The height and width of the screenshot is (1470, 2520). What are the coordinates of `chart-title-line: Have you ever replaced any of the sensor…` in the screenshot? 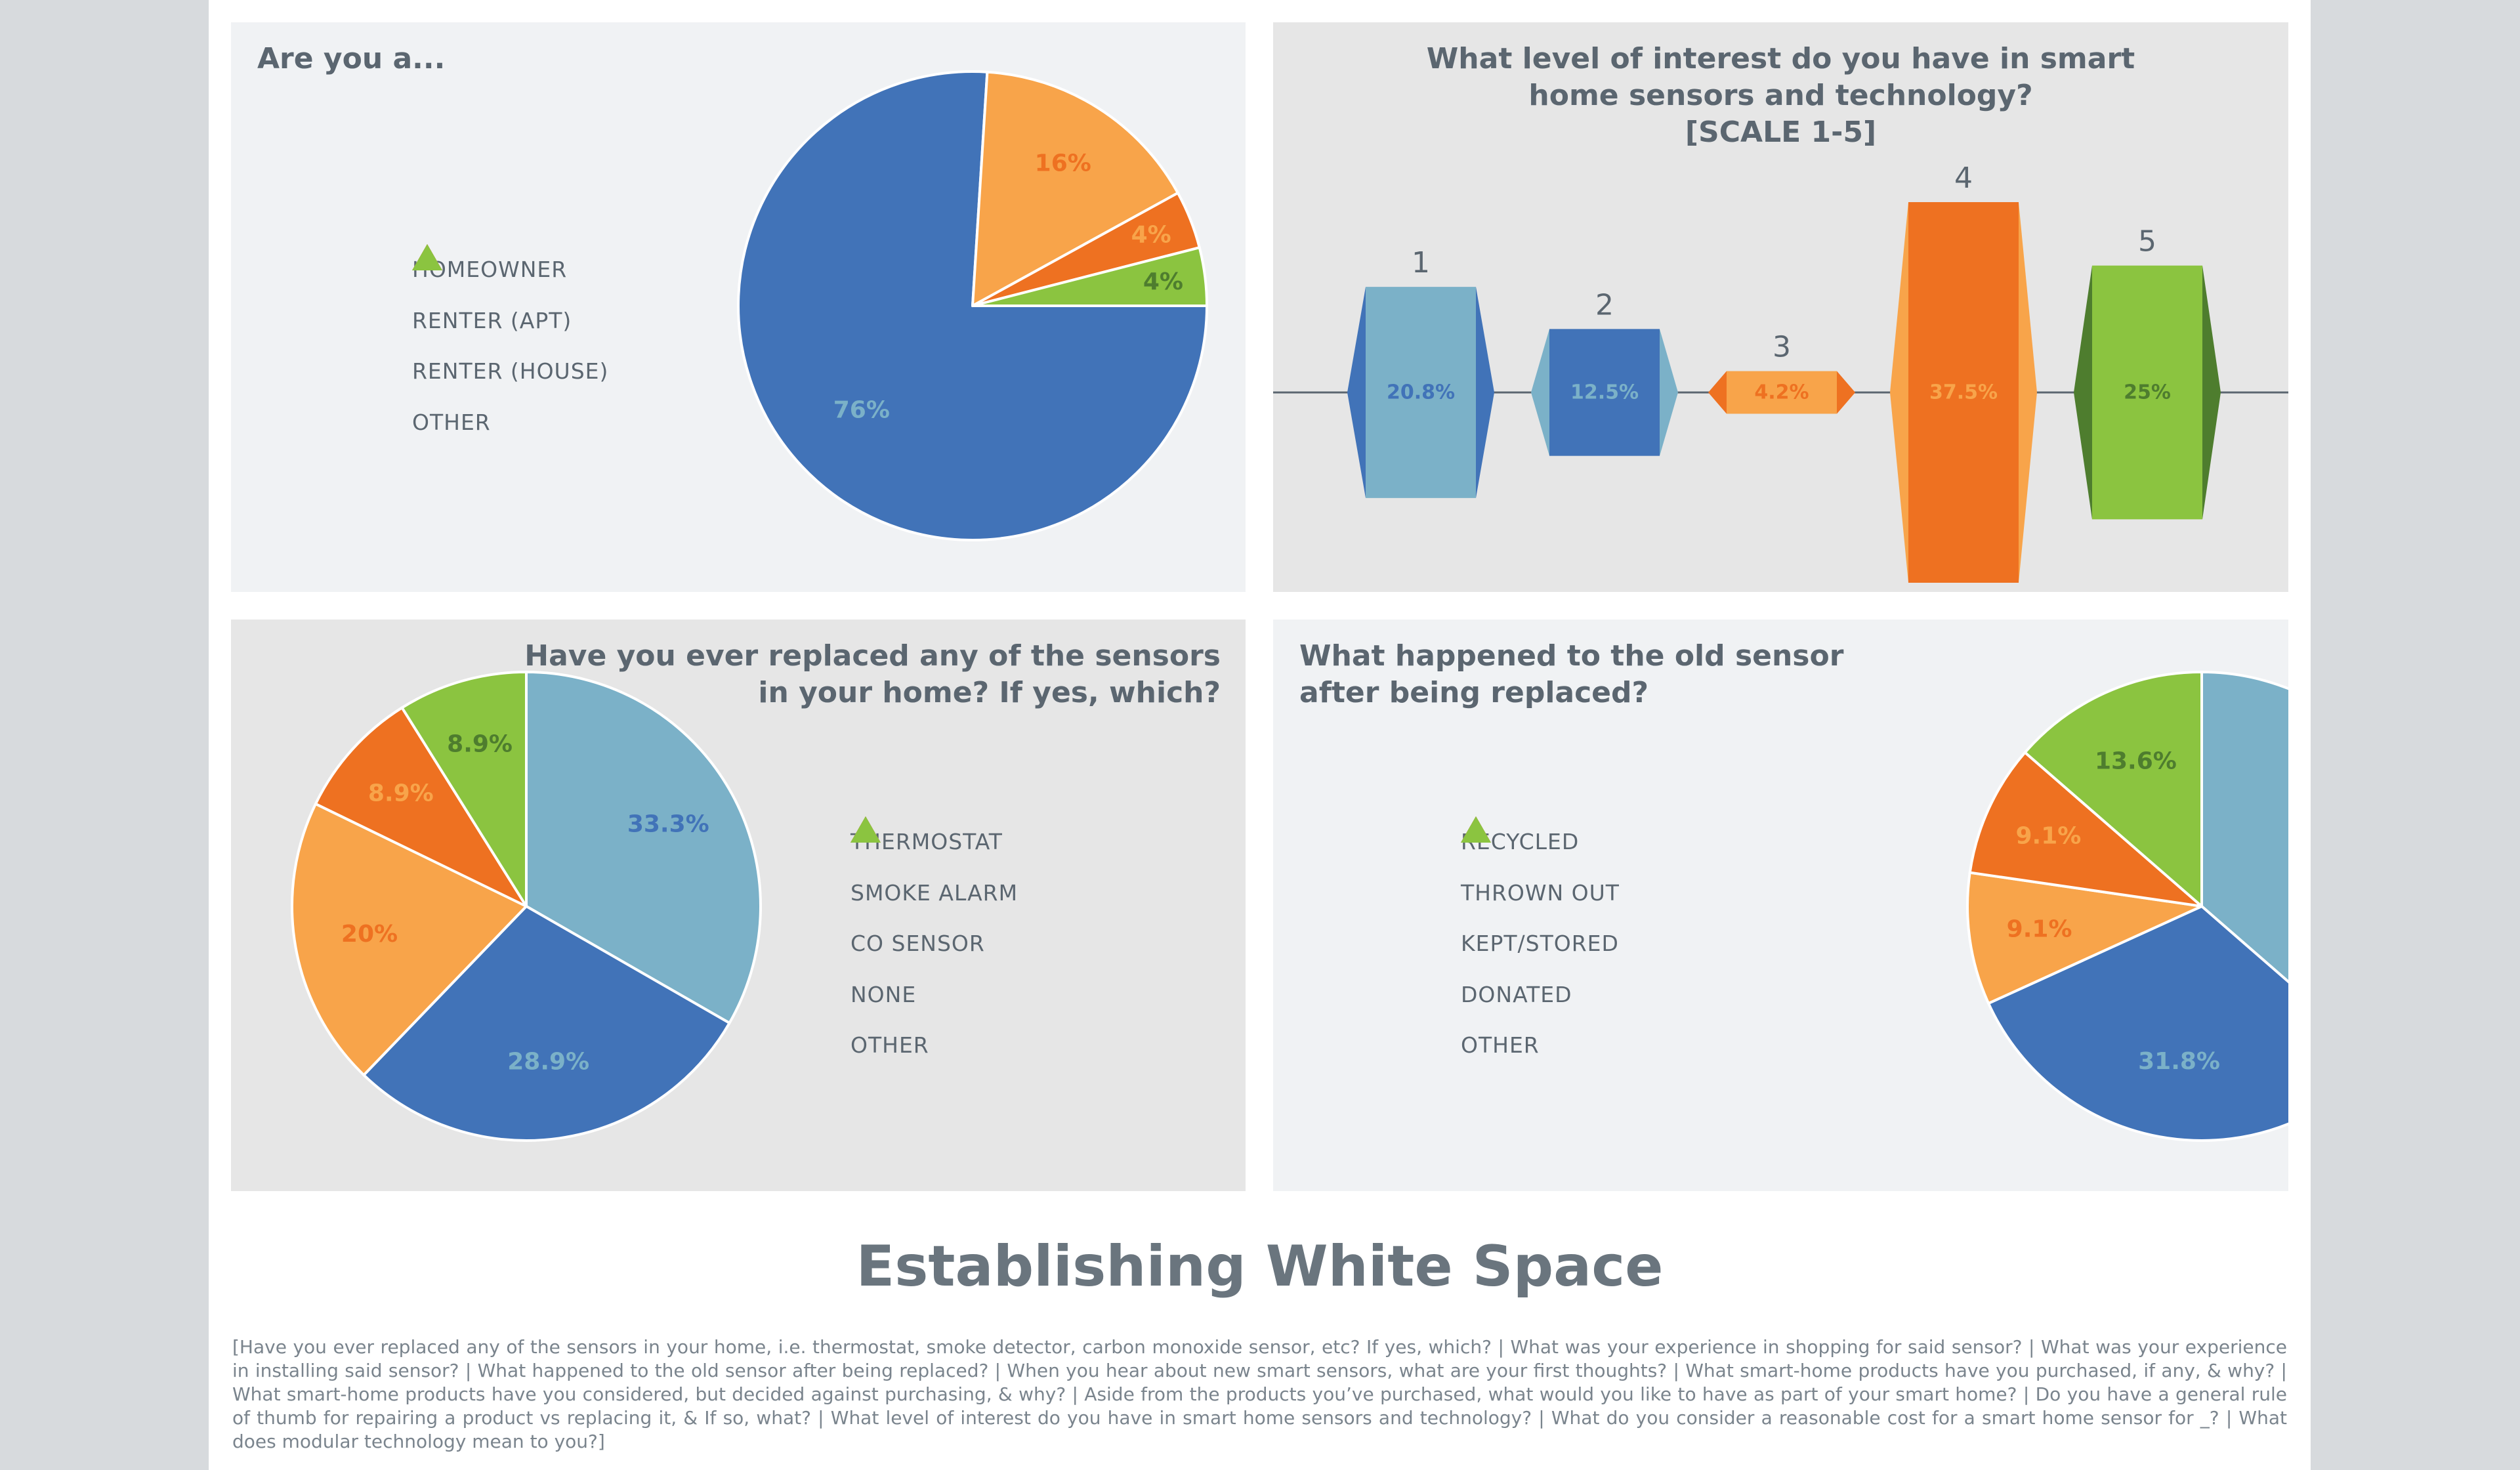 It's located at (872, 656).